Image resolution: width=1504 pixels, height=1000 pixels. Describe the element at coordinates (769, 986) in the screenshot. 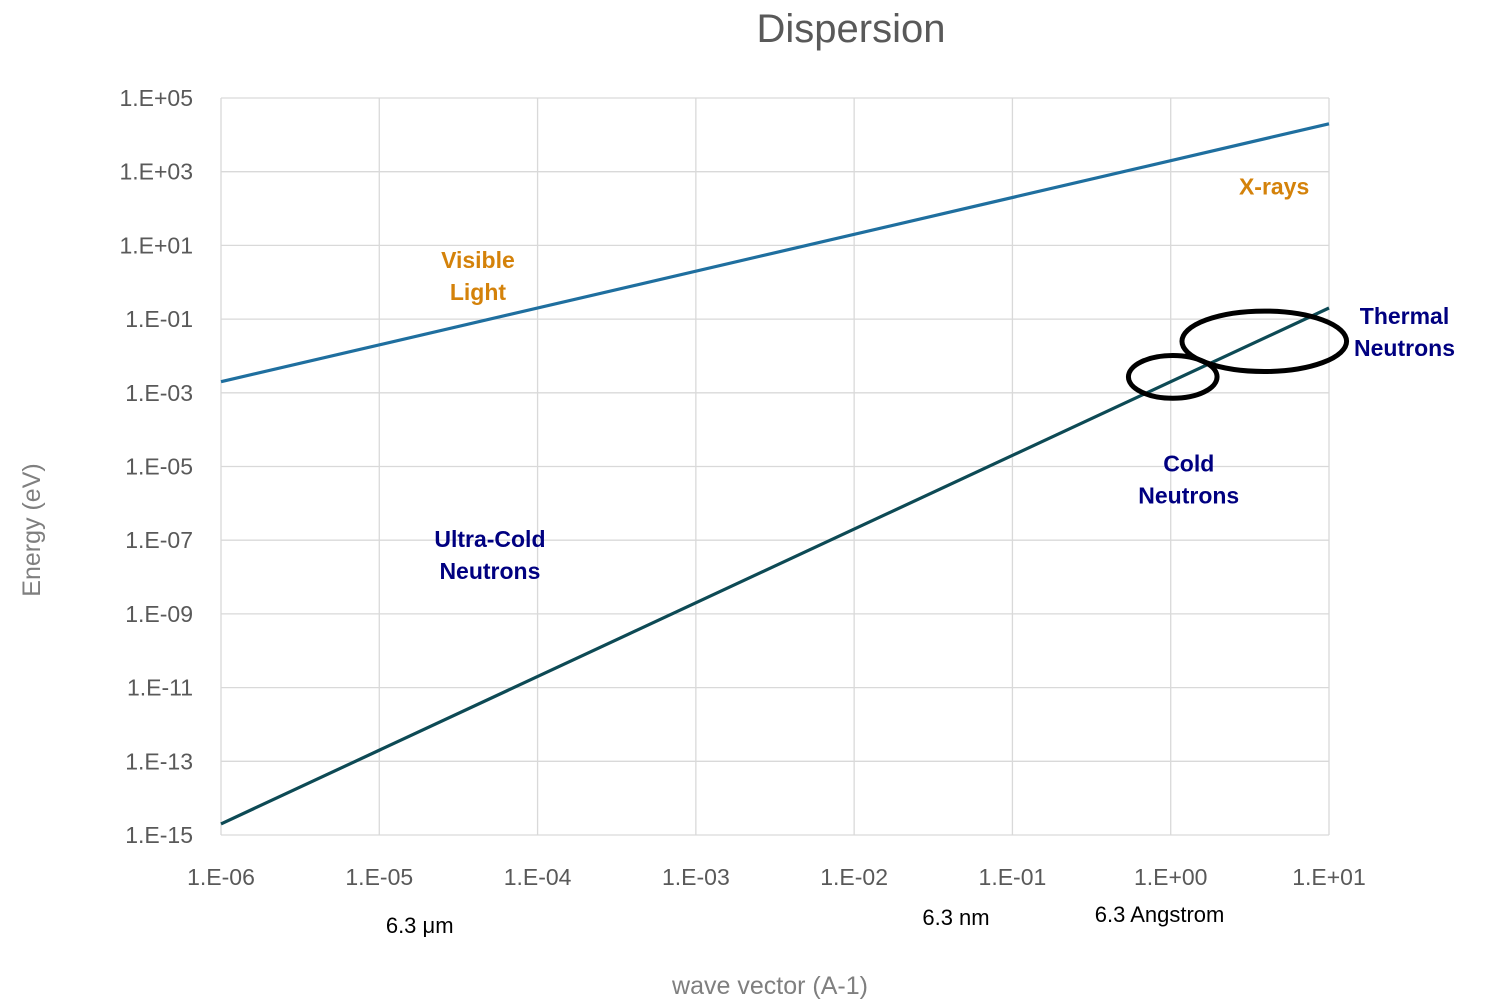

I see `x-axis-title: wave vector (A-1)` at that location.